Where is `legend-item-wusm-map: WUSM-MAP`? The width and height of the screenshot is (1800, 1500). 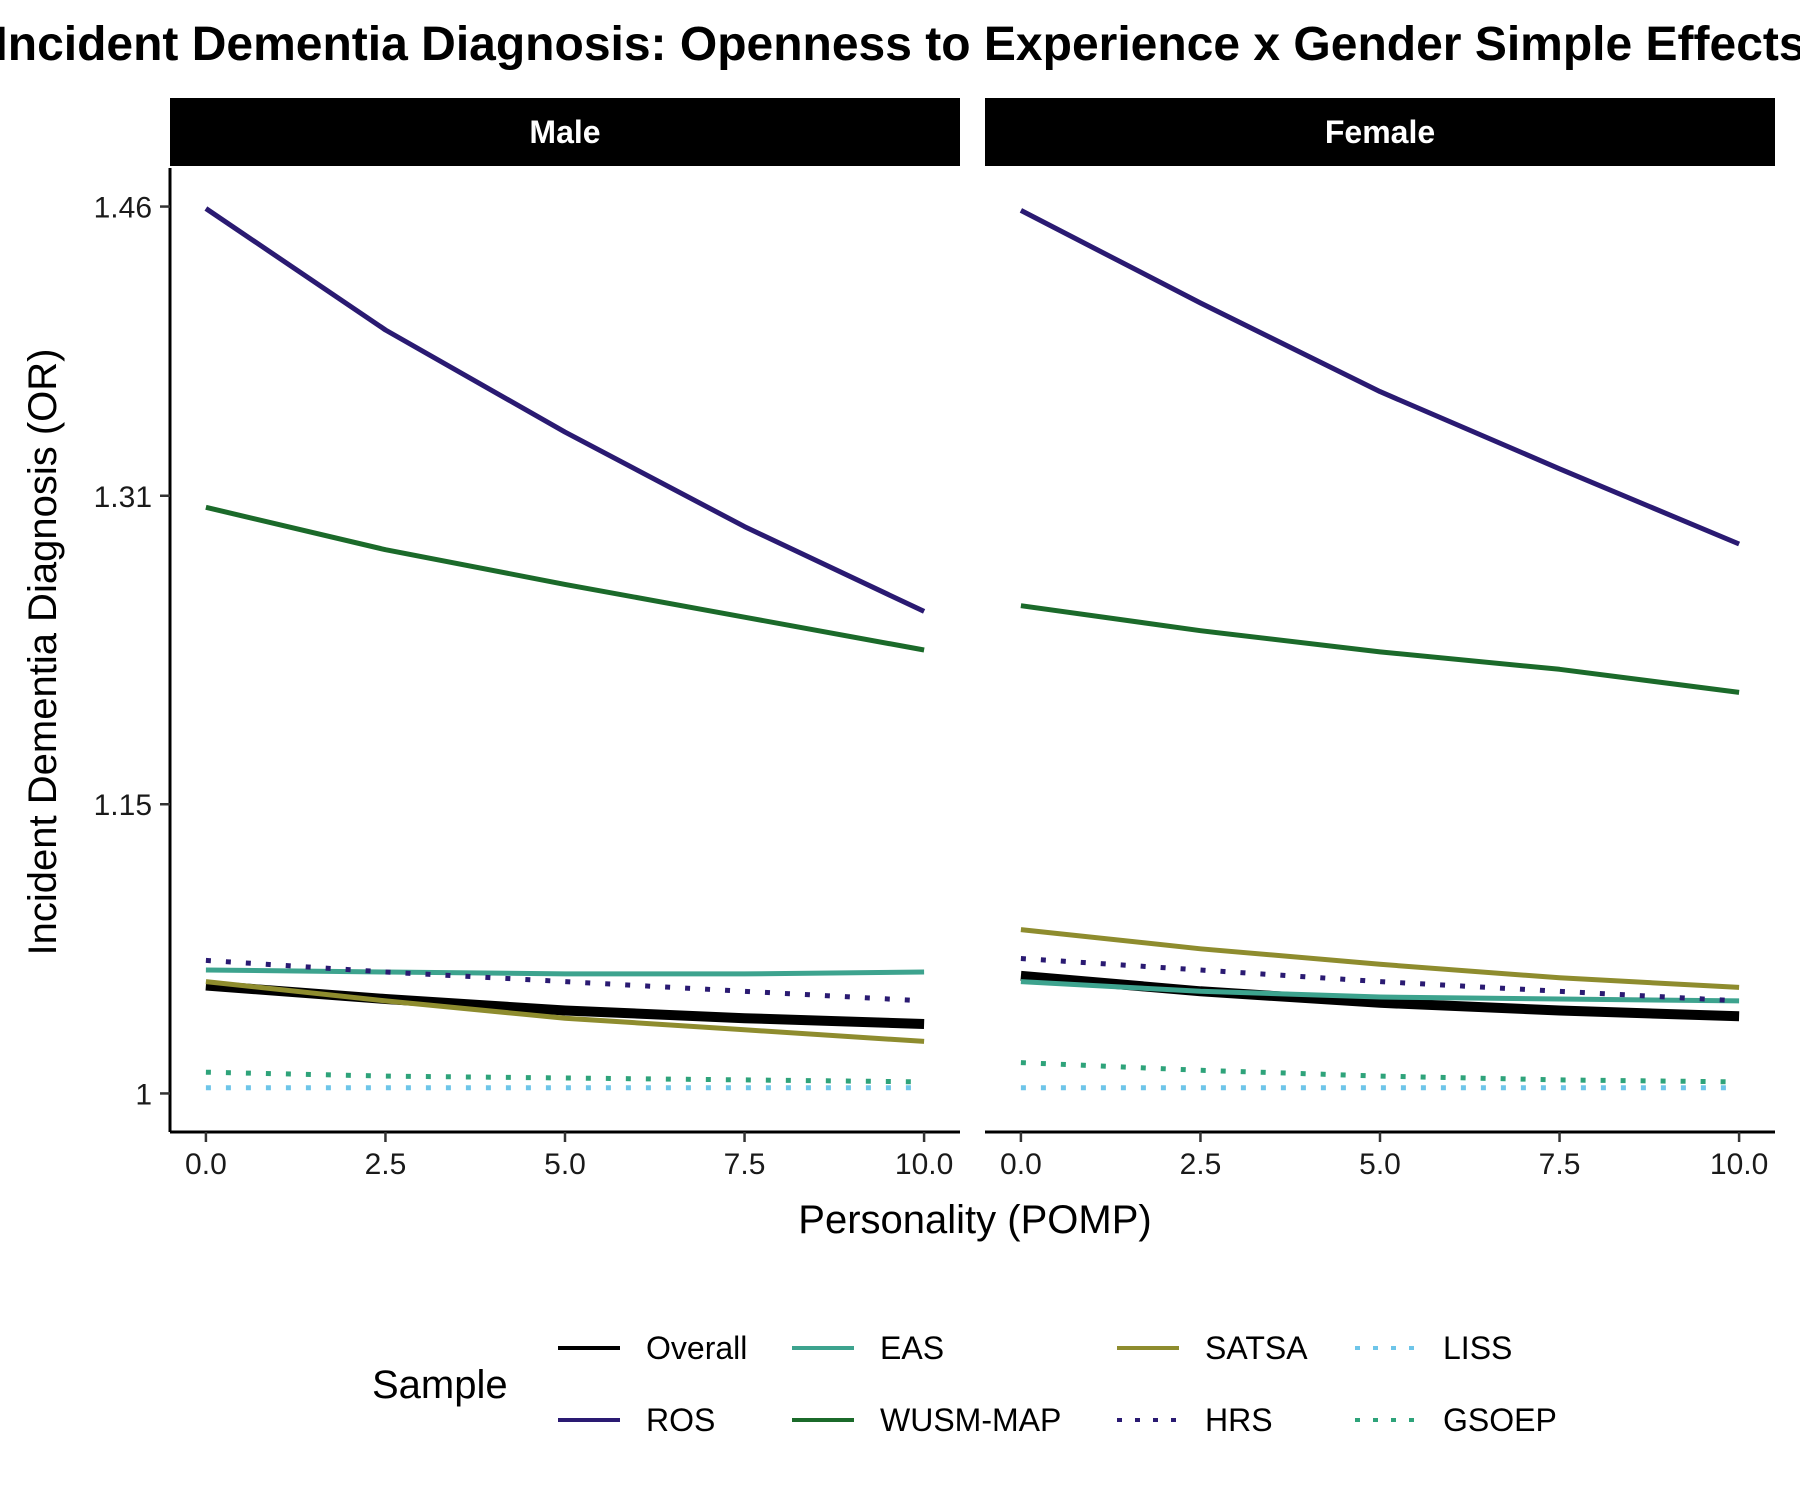
legend-item-wusm-map: WUSM-MAP is located at coordinates (926, 1420).